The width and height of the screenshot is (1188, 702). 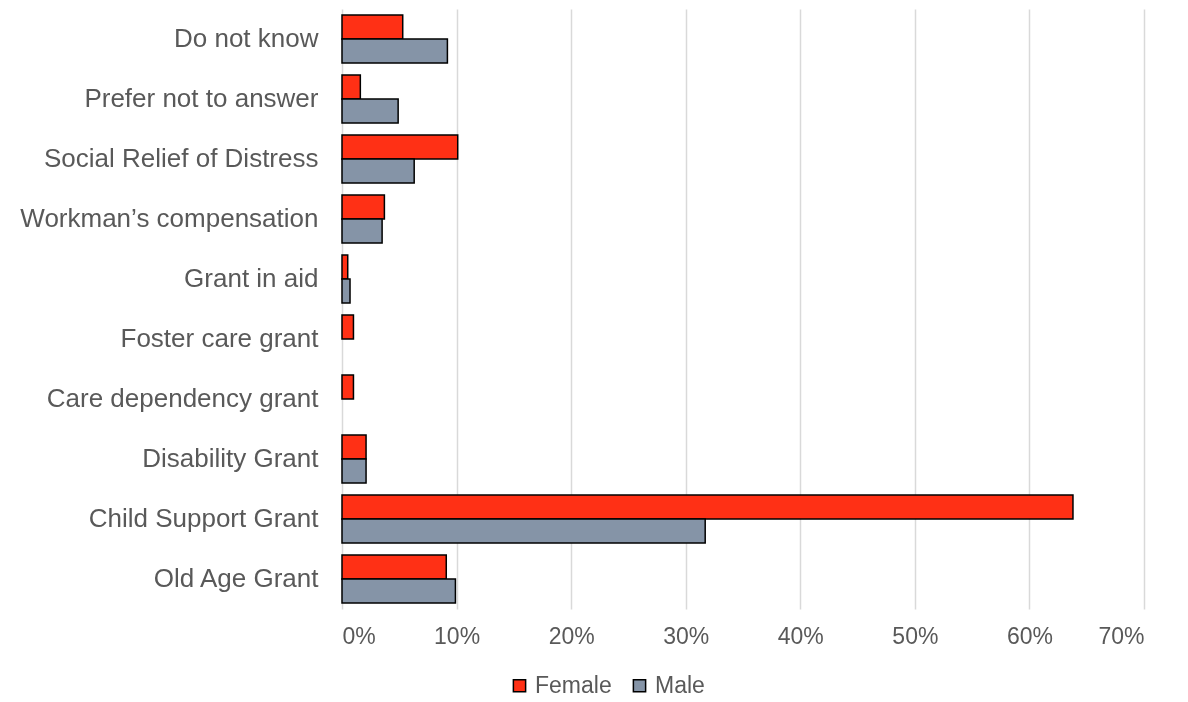 I want to click on y-tick-label: Workman’s compensation, so click(x=169, y=218).